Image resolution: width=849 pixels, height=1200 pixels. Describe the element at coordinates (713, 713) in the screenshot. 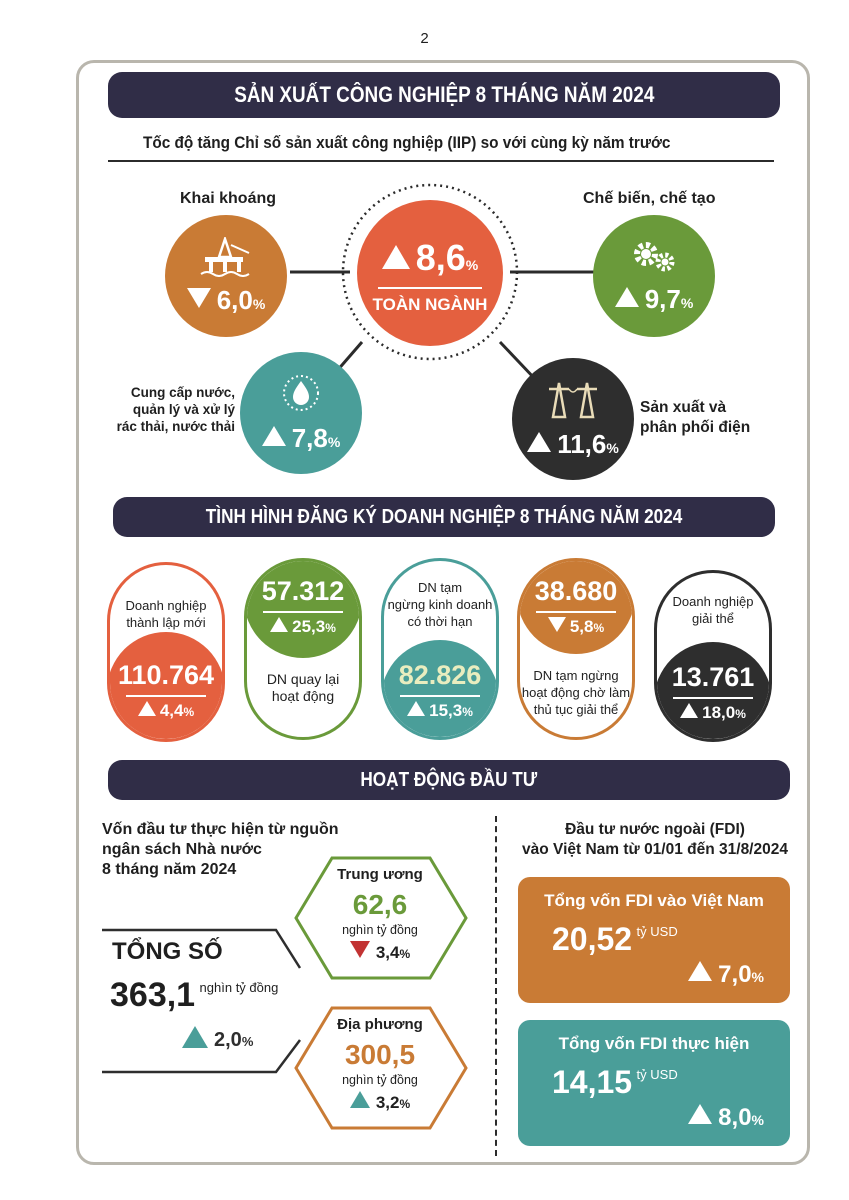

I see `dissolved-enterprises-pct: 18,0%` at that location.